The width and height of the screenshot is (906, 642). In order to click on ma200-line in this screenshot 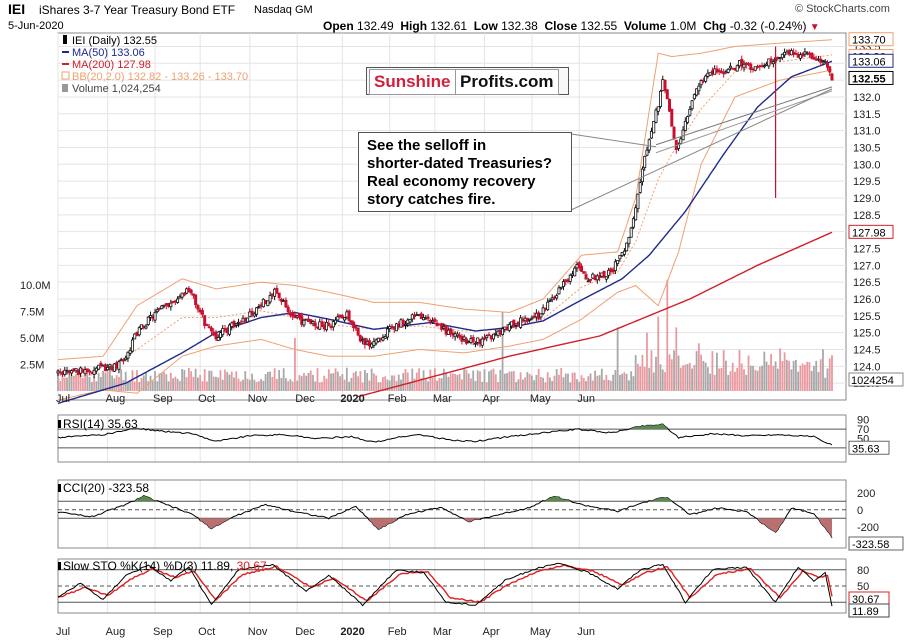, I will do `click(595, 314)`.